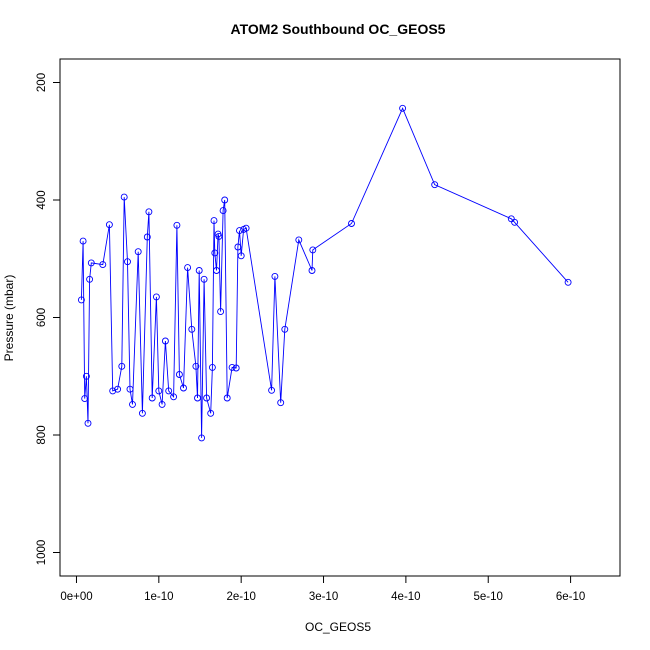  What do you see at coordinates (322, 589) in the screenshot?
I see `x-axis: 0e+00 1e-10 2e-10 3e-10 4e-10 5e-10 6e-10` at bounding box center [322, 589].